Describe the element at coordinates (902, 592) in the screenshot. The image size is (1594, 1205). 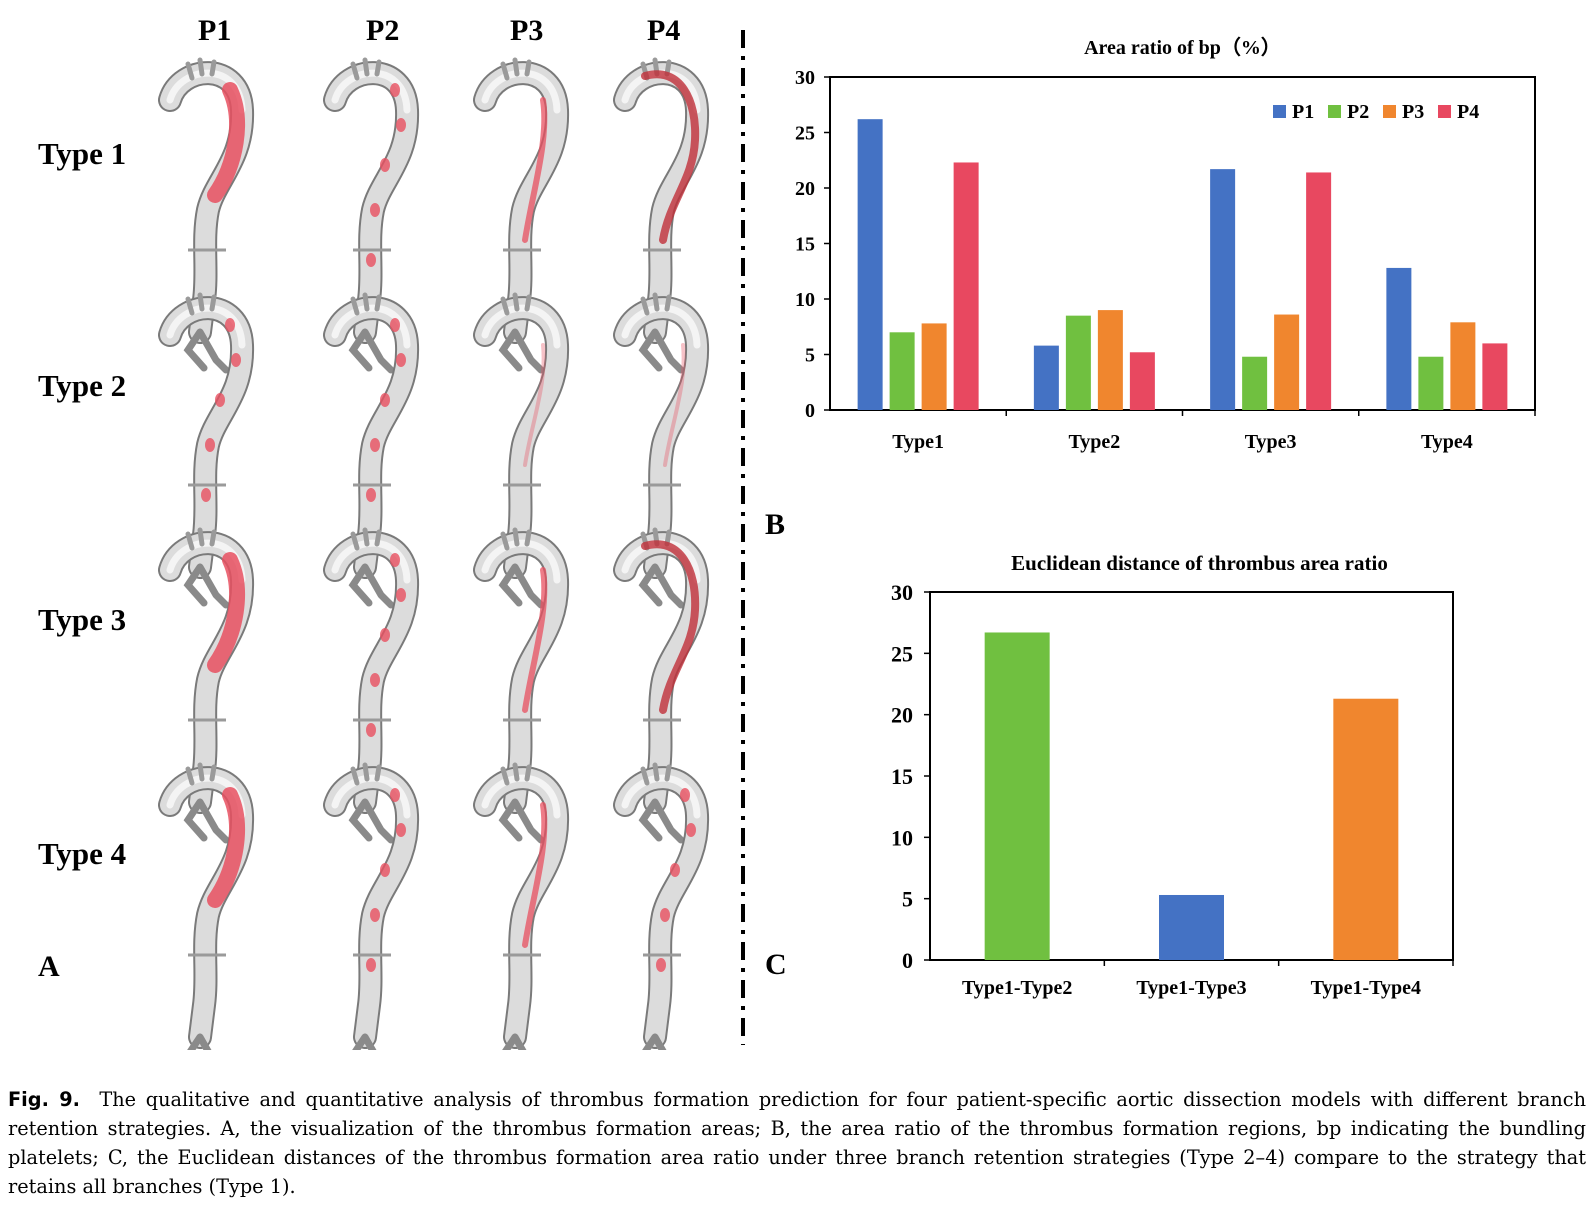
I see `chart-c-y-tick-label: 30` at that location.